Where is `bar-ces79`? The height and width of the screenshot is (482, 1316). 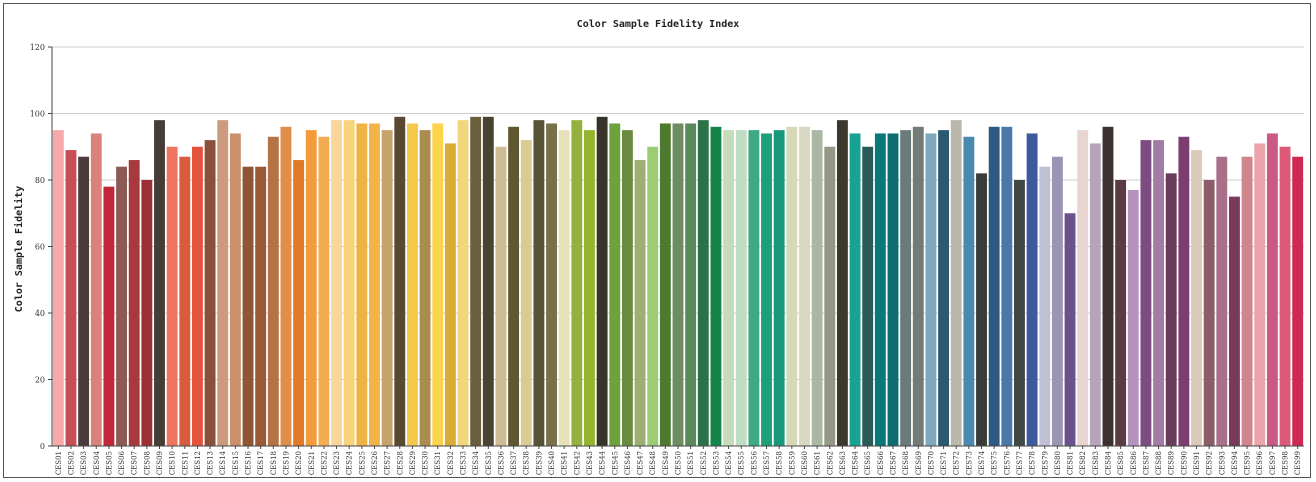
bar-ces79 is located at coordinates (1045, 306).